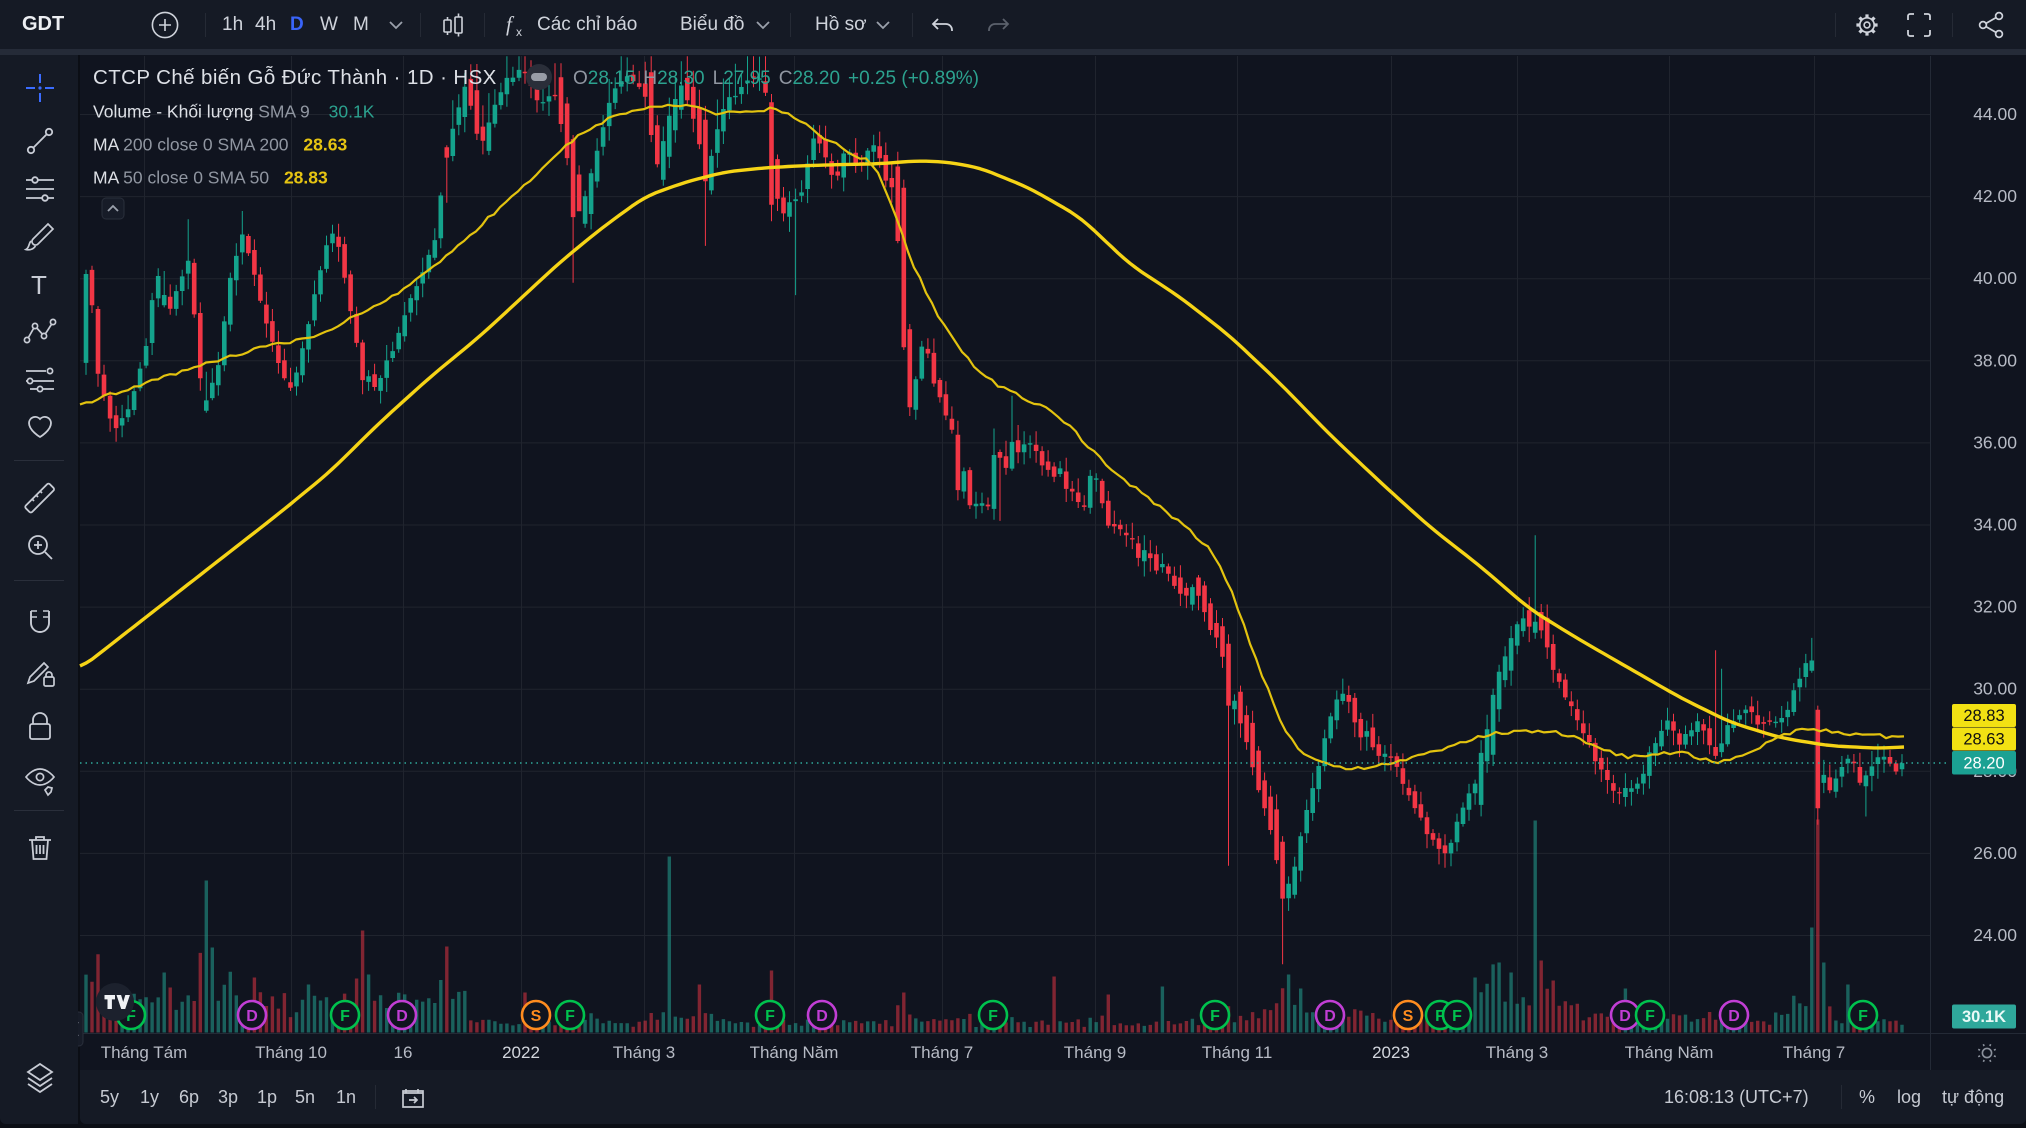  I want to click on svg-text: 30.00, so click(1995, 689).